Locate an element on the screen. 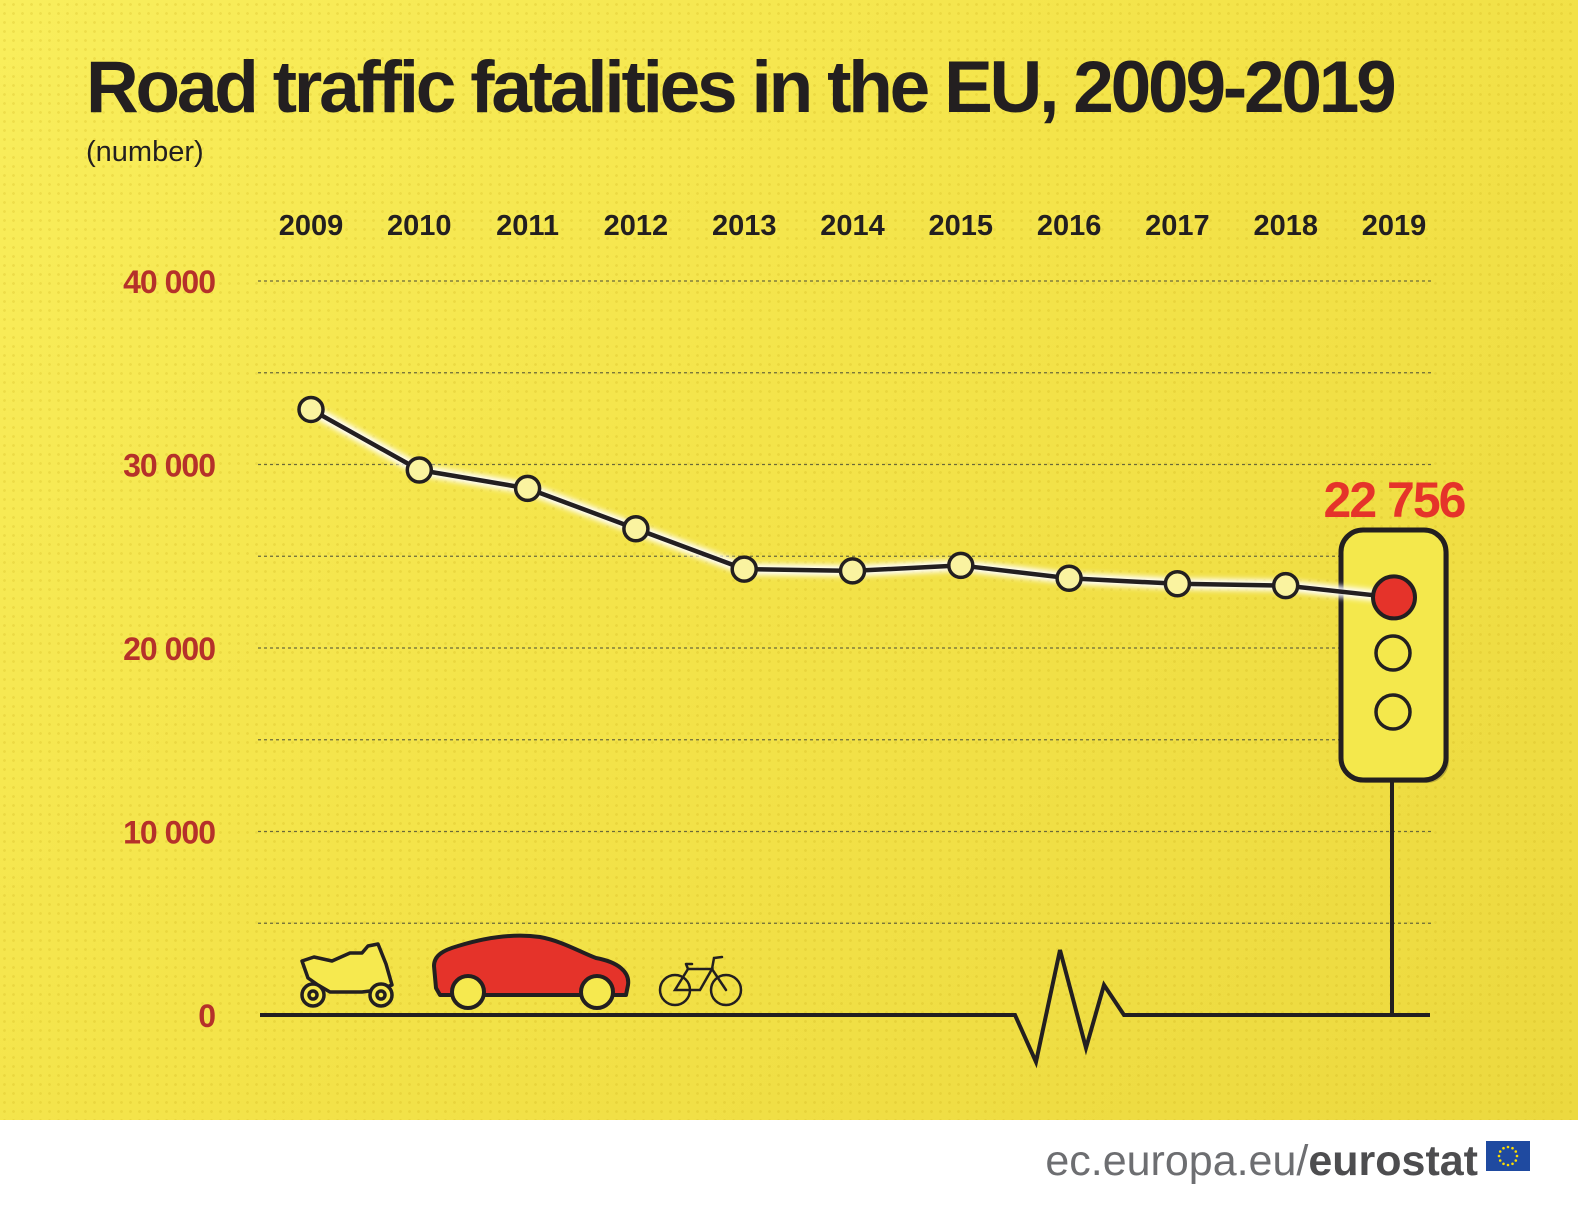 The image size is (1578, 1214). highlight-value-label: 22 756 is located at coordinates (1394, 500).